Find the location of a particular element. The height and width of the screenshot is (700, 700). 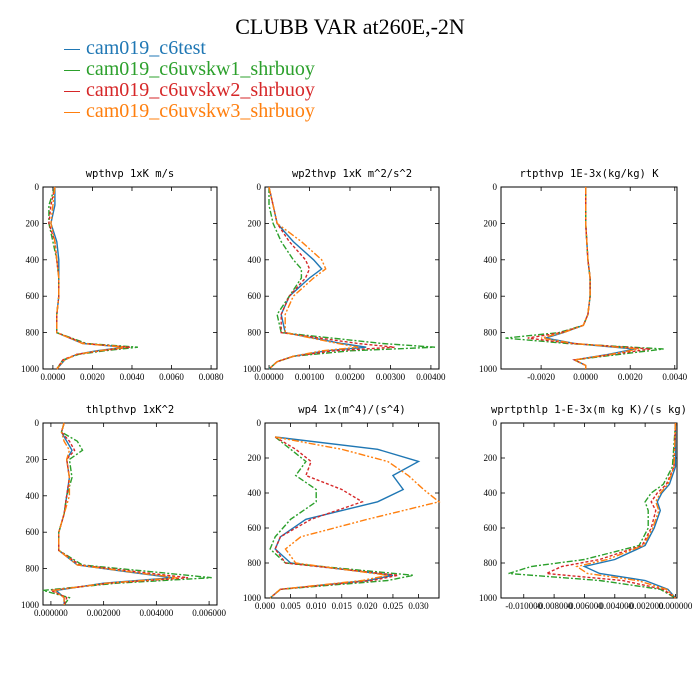

x-tick-label: 0.0060 is located at coordinates (171, 377).